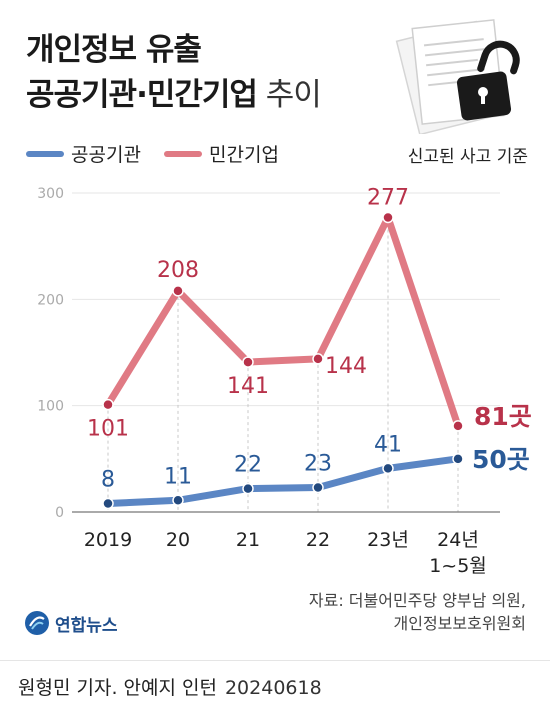  I want to click on source-line-1: 자료: 더불어민주당 양부남 의원,, so click(417, 600).